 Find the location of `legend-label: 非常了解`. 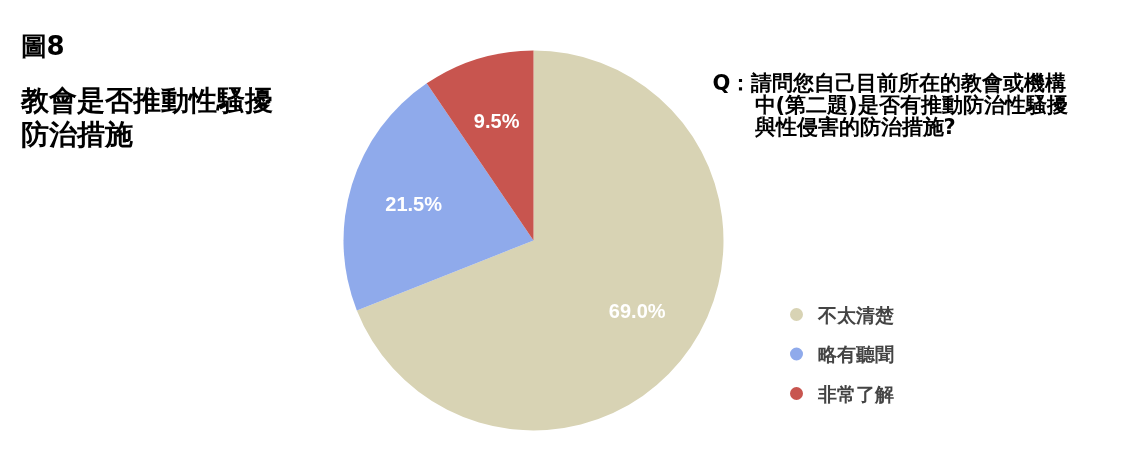

legend-label: 非常了解 is located at coordinates (855, 393).